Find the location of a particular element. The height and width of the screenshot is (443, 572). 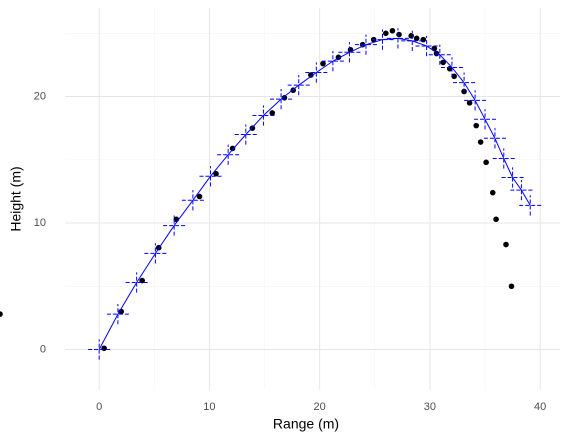

y-tick-label: 10 is located at coordinates (40, 223).